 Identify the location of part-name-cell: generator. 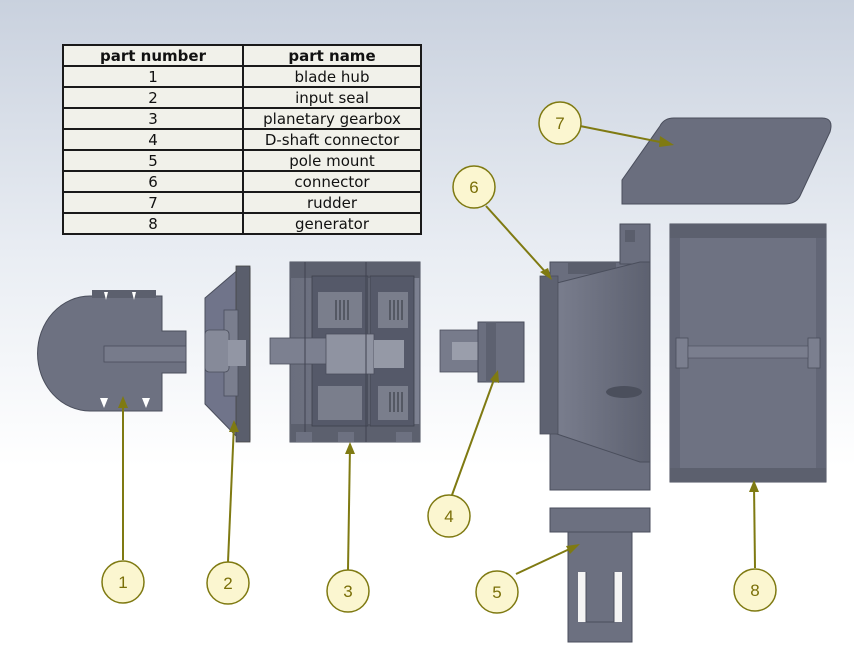
(332, 223).